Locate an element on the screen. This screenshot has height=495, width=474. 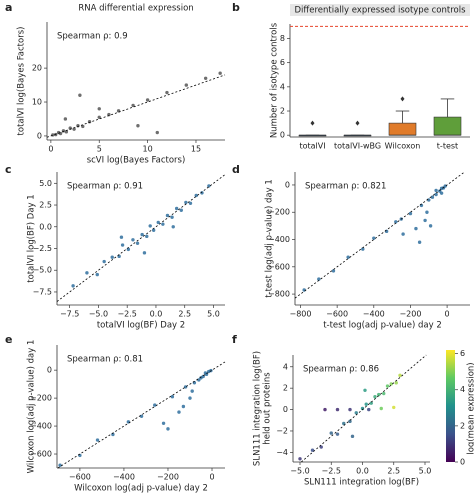
x-tick-label: totalVI-wBG is located at coordinates (357, 146).